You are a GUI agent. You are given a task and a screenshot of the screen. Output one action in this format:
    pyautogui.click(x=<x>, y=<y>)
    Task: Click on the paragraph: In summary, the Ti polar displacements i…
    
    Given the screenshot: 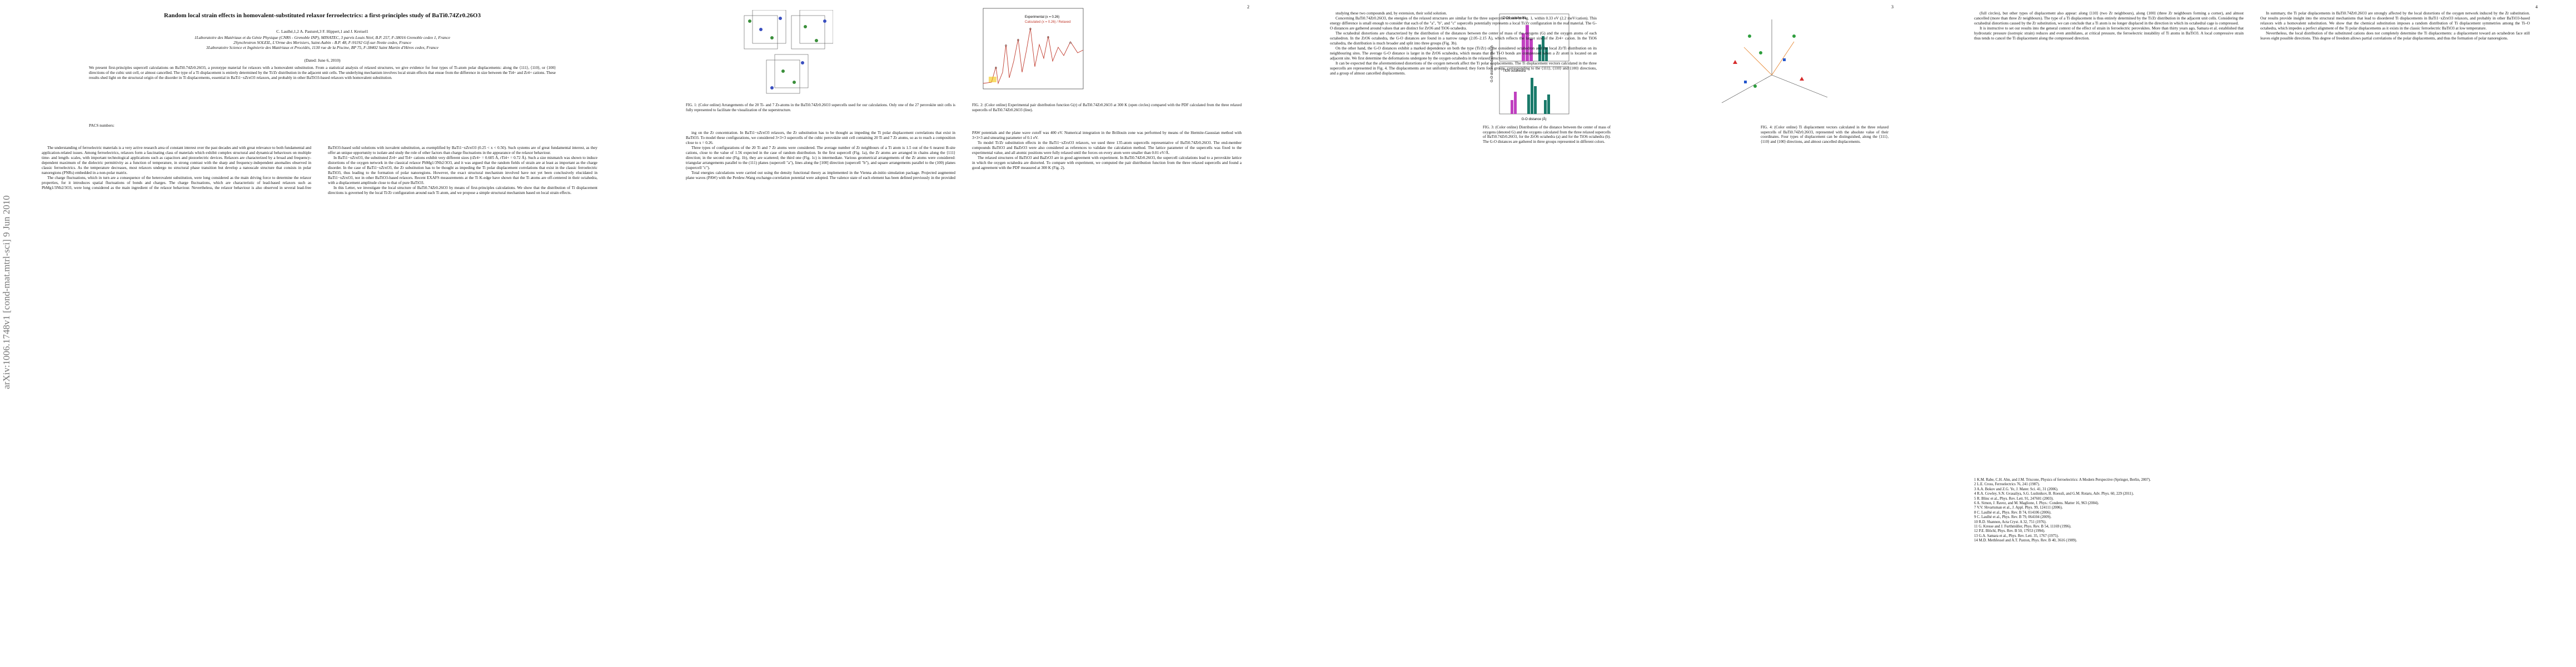 What is the action you would take?
    pyautogui.click(x=2395, y=21)
    